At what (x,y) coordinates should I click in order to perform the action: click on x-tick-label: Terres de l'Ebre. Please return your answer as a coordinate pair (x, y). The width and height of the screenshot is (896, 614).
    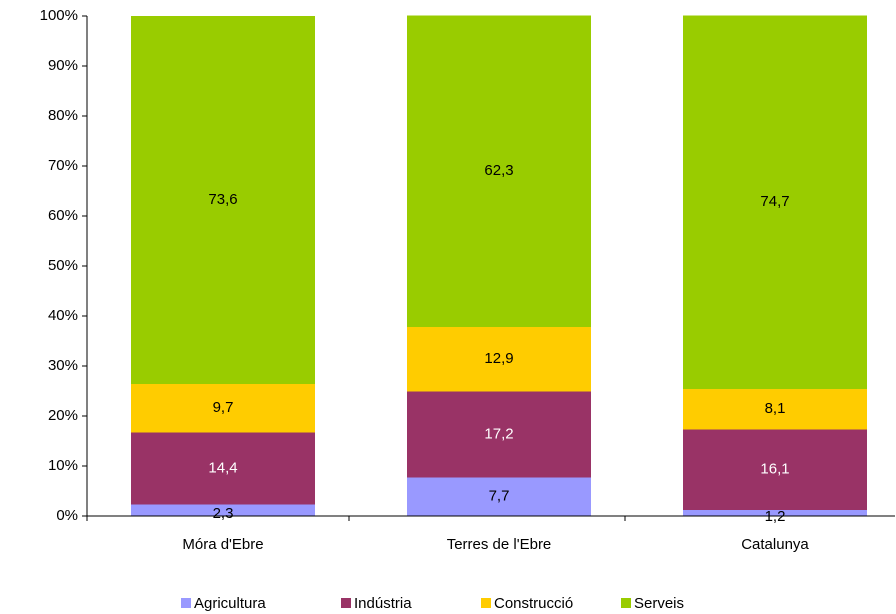
    Looking at the image, I should click on (499, 544).